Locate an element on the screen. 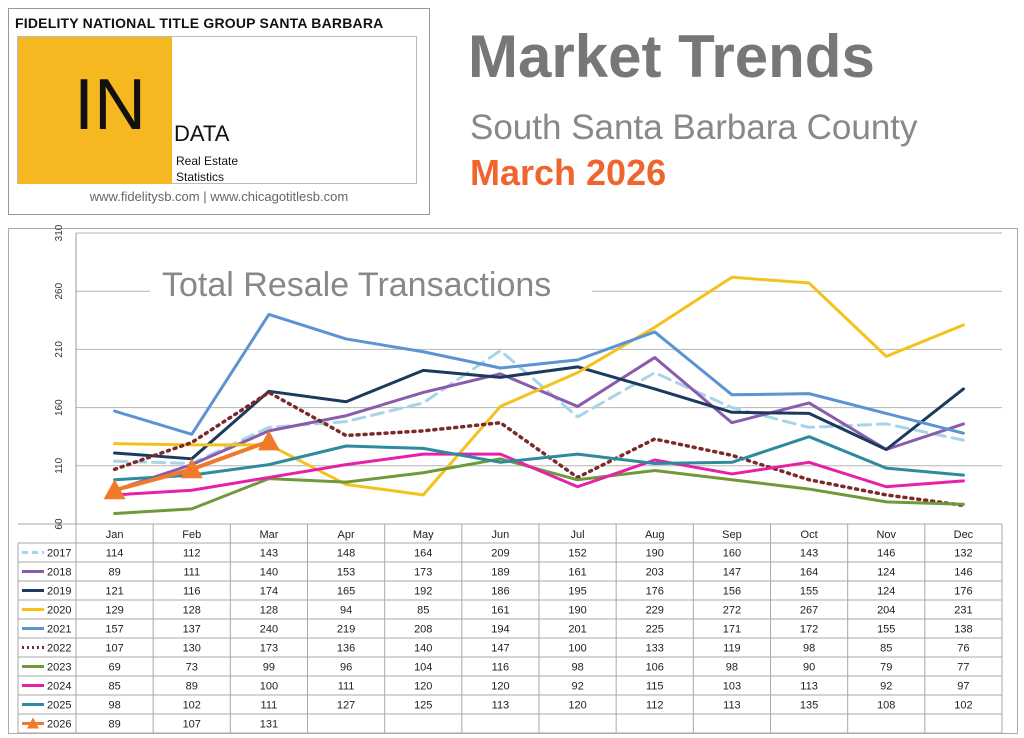 This screenshot has width=1024, height=738. logo-mark: IN DATA Real Estate Statistics is located at coordinates (217, 110).